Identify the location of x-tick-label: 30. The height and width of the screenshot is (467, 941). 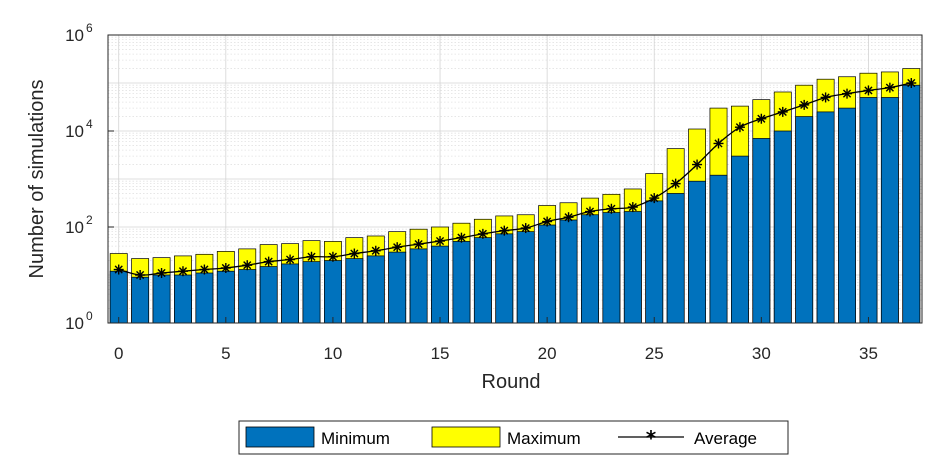
(761, 353).